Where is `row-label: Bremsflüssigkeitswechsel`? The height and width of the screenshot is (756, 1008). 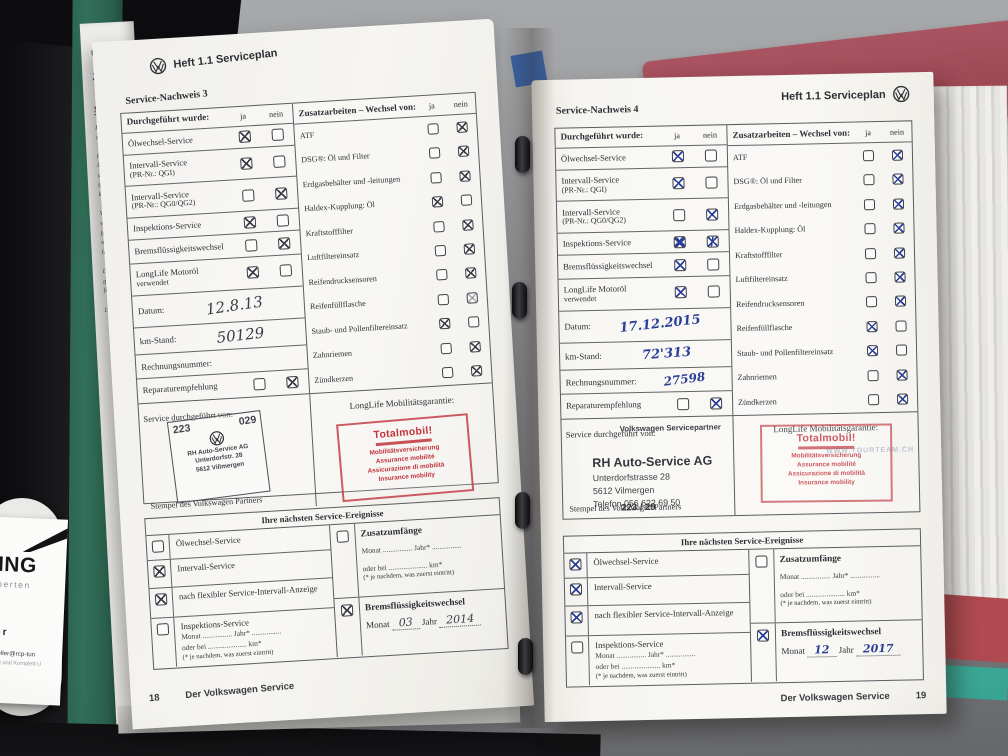
row-label: Bremsflüssigkeitswechsel is located at coordinates (179, 248).